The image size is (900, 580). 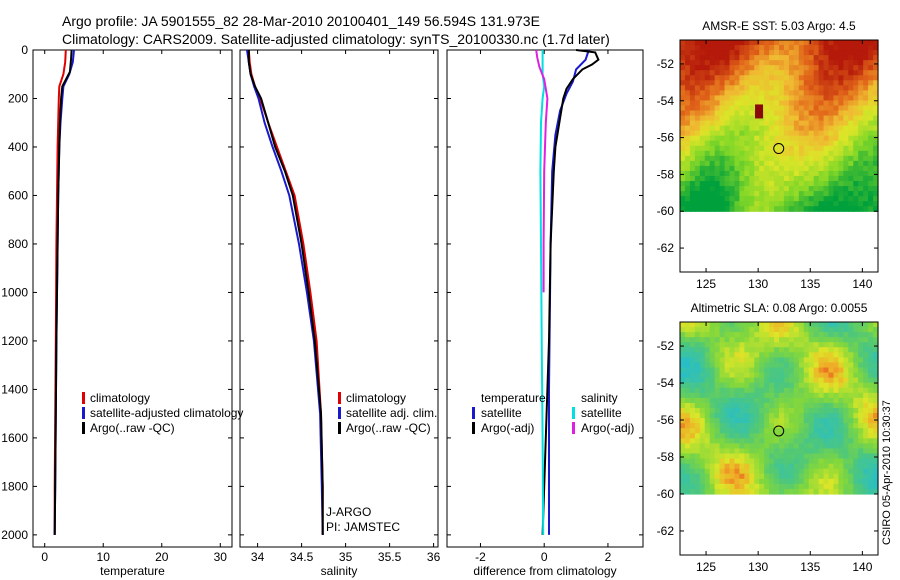 I want to click on legend-label: Argo(-adj), so click(x=607, y=428).